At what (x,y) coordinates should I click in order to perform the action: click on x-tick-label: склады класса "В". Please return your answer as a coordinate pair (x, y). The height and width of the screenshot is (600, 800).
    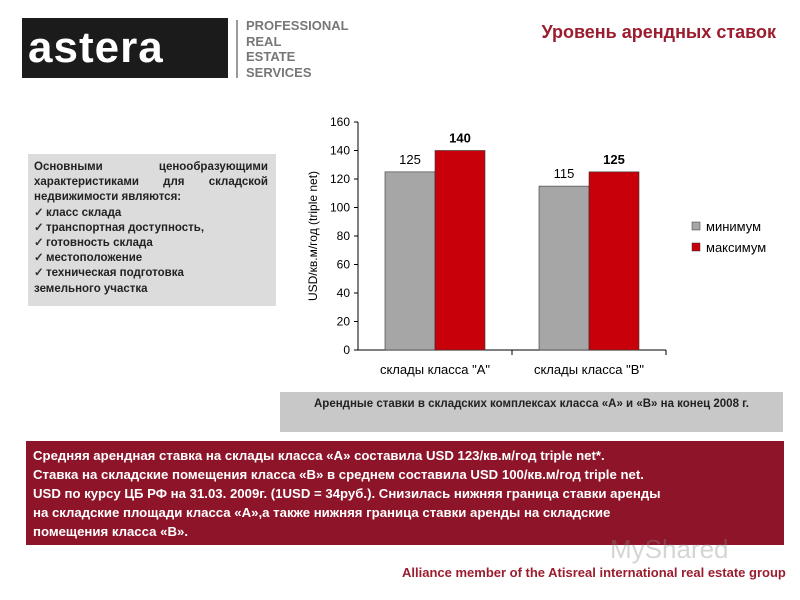
    Looking at the image, I should click on (589, 369).